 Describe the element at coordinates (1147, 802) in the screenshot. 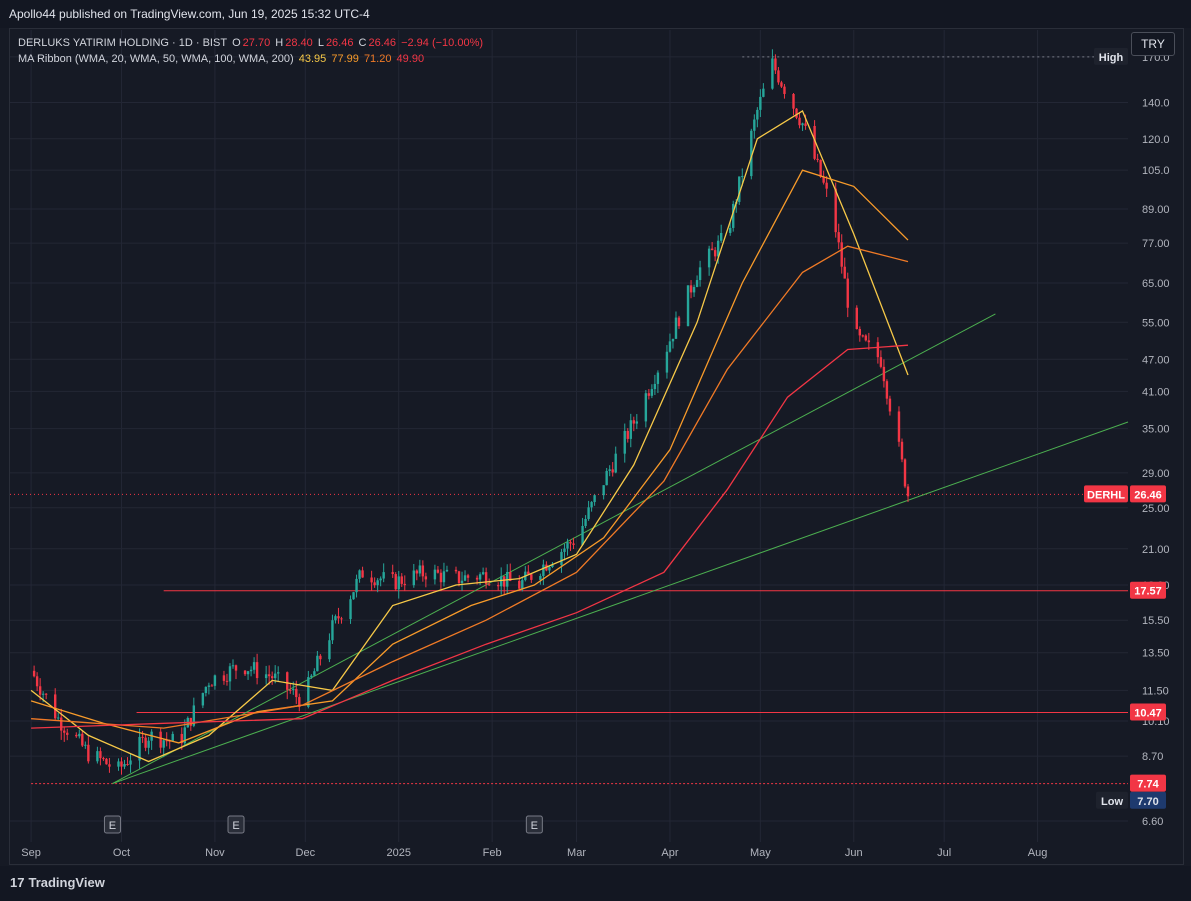

I see `low-value-label: 7.70` at that location.